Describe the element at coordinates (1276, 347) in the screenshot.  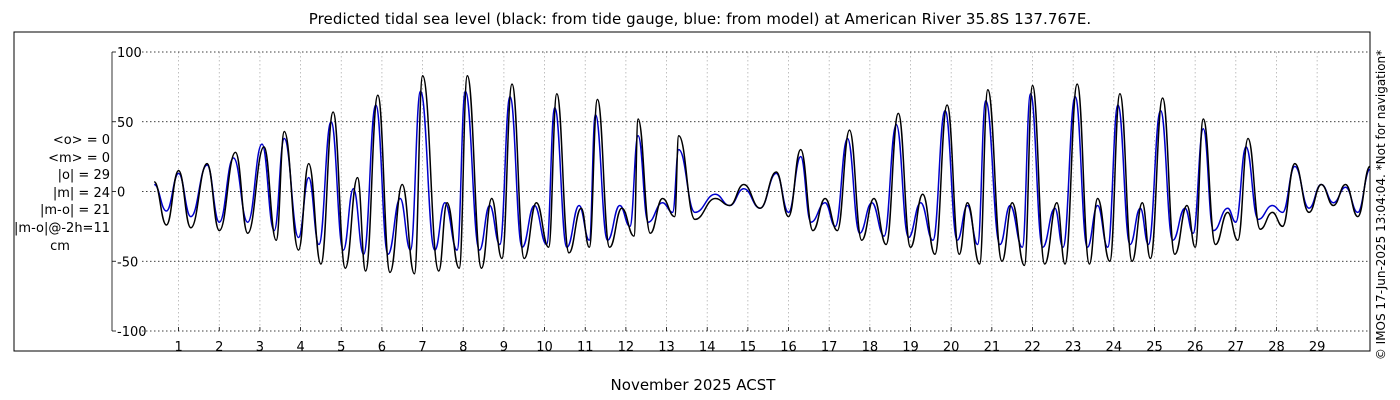
I see `x-tick-label: 28` at that location.